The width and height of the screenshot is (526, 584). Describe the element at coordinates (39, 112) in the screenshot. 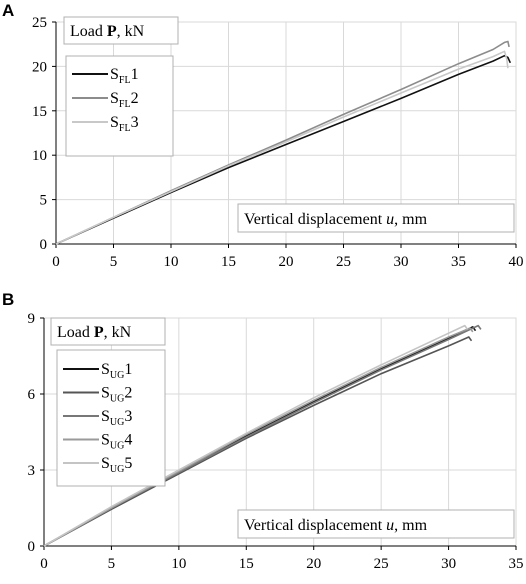

I see `y-tick-label: 15` at that location.